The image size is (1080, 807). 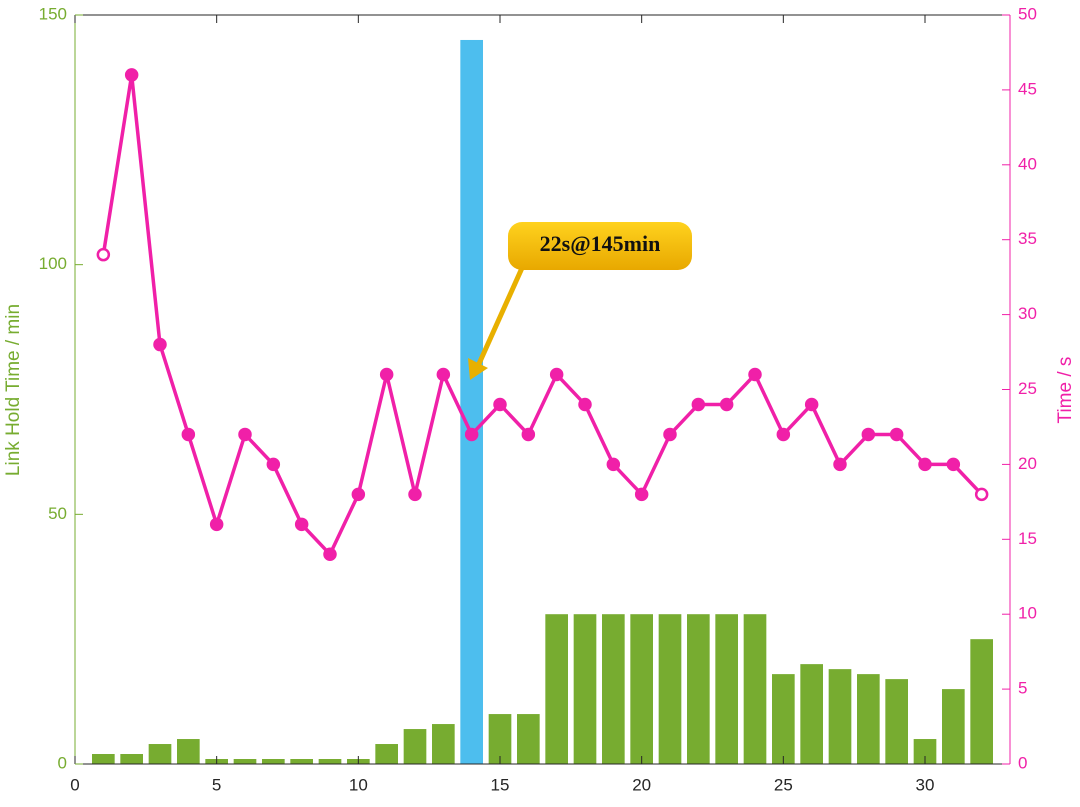 I want to click on y-tick-label: 50, so click(x=57, y=513).